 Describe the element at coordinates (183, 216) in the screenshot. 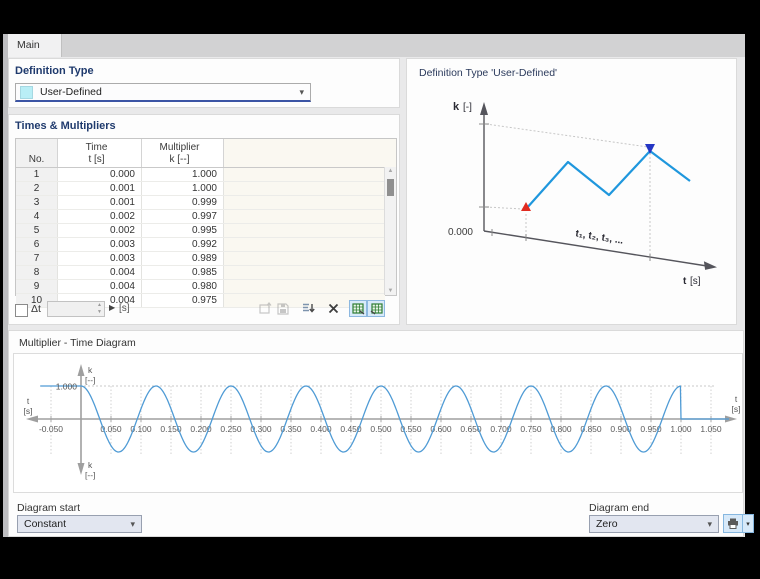

I see `table-cell: 0.997` at that location.